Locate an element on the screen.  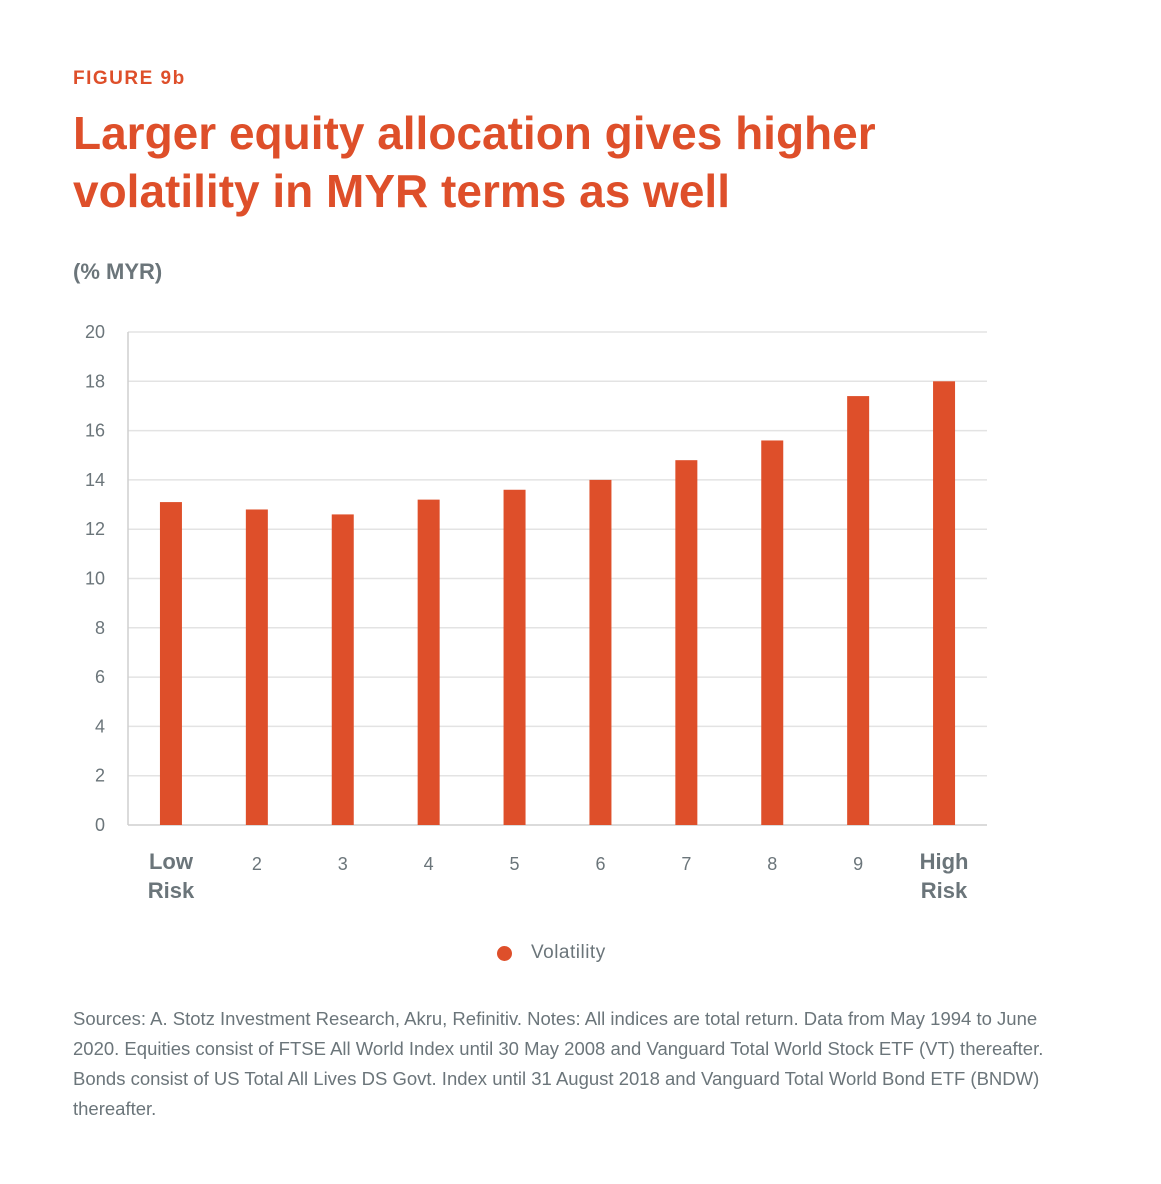
y-tick-label: 2 is located at coordinates (100, 776).